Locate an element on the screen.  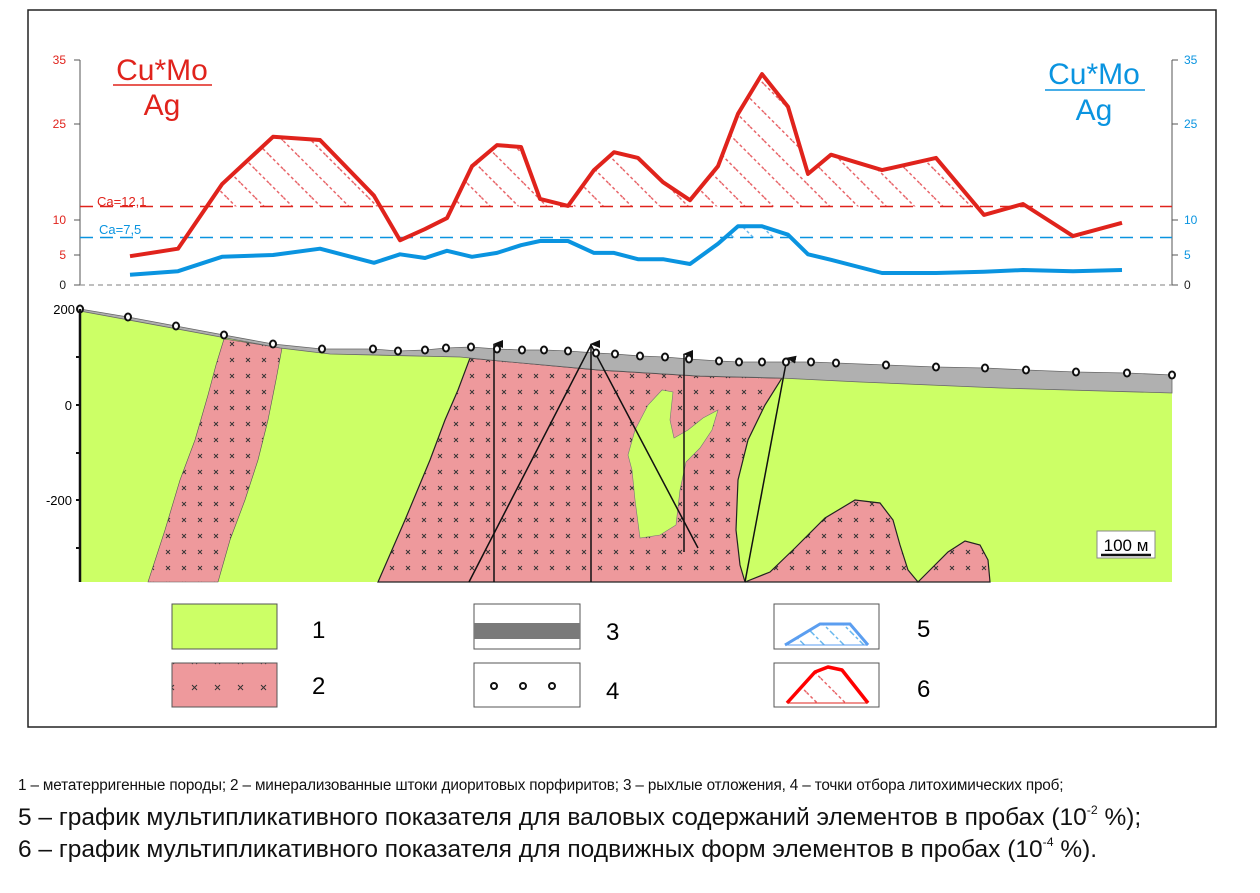
scale-bar-box is located at coordinates (1126, 544).